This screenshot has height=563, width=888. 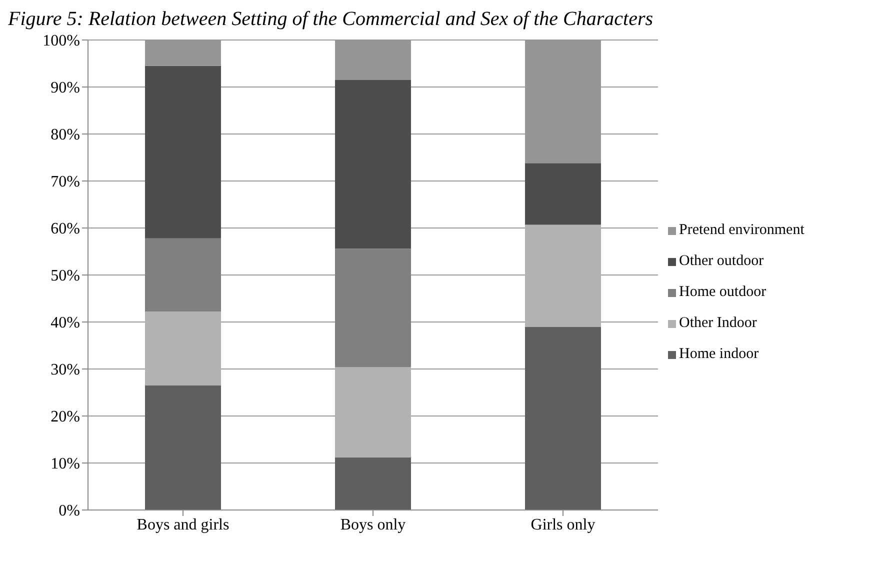 What do you see at coordinates (65, 276) in the screenshot?
I see `y-tick-label: 50%` at bounding box center [65, 276].